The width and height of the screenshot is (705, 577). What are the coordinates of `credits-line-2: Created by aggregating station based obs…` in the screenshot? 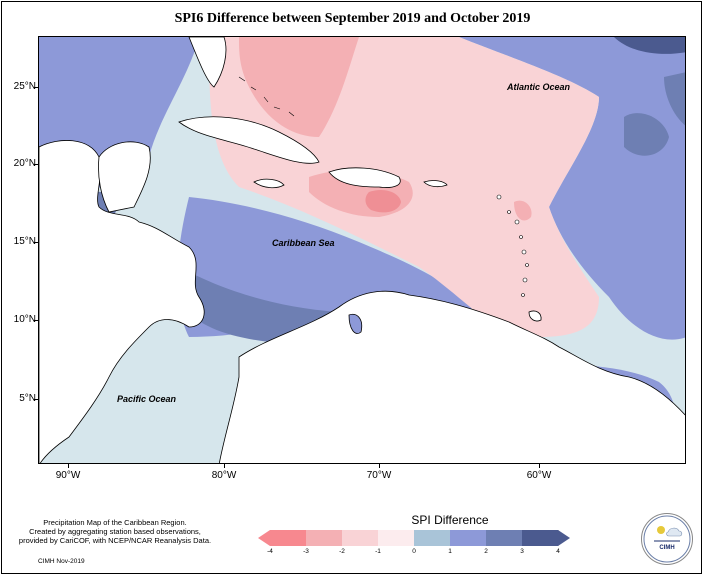 It's located at (115, 531).